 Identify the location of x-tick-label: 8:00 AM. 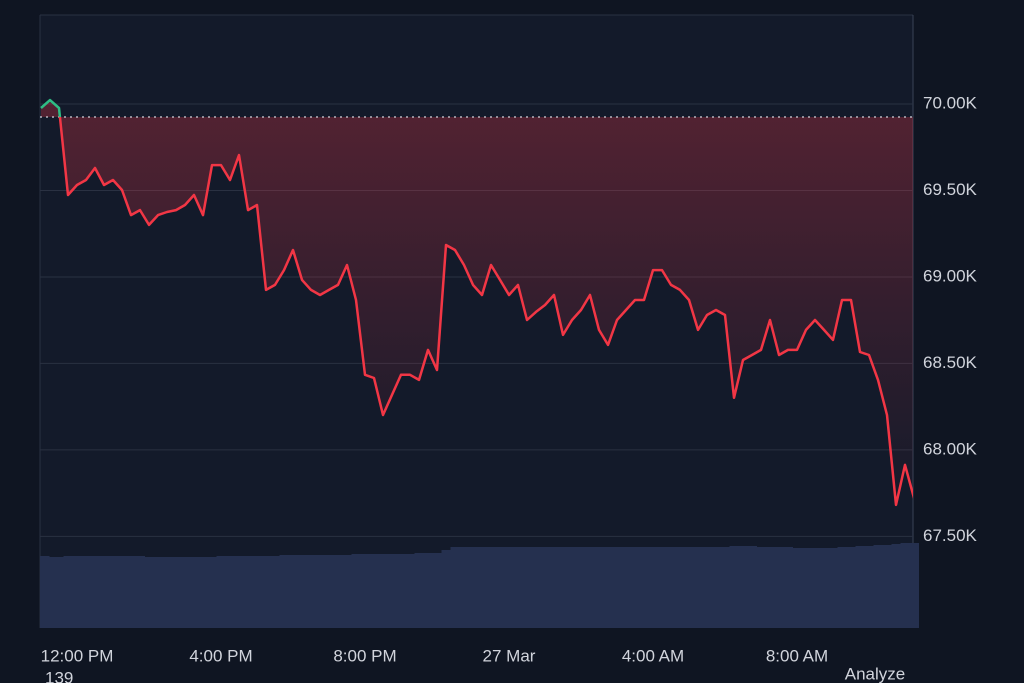
(797, 655).